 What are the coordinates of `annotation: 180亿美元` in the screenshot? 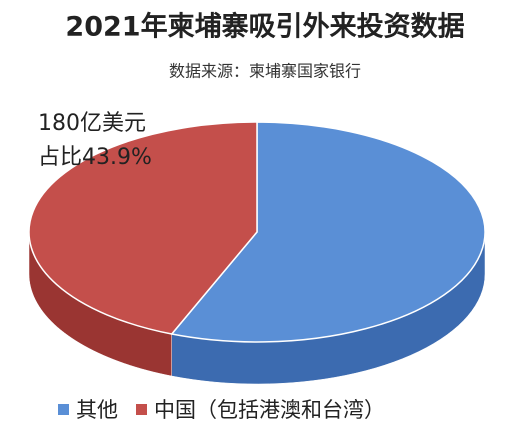 It's located at (92, 123).